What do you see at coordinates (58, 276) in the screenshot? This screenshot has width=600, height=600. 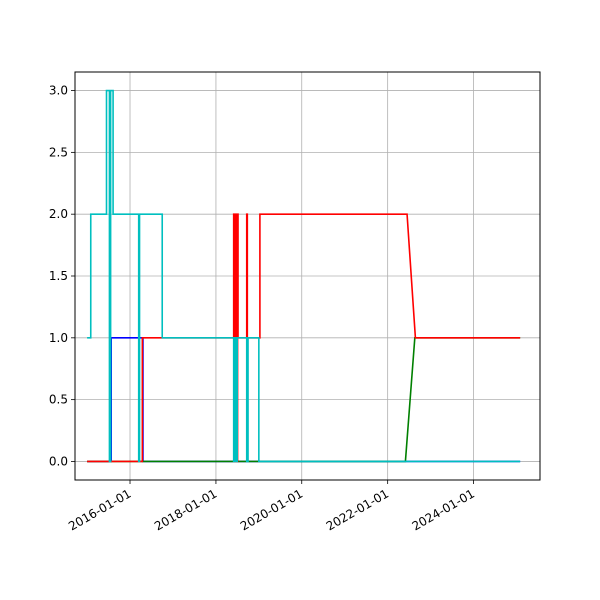 I see `y-tick-label: 1.5` at bounding box center [58, 276].